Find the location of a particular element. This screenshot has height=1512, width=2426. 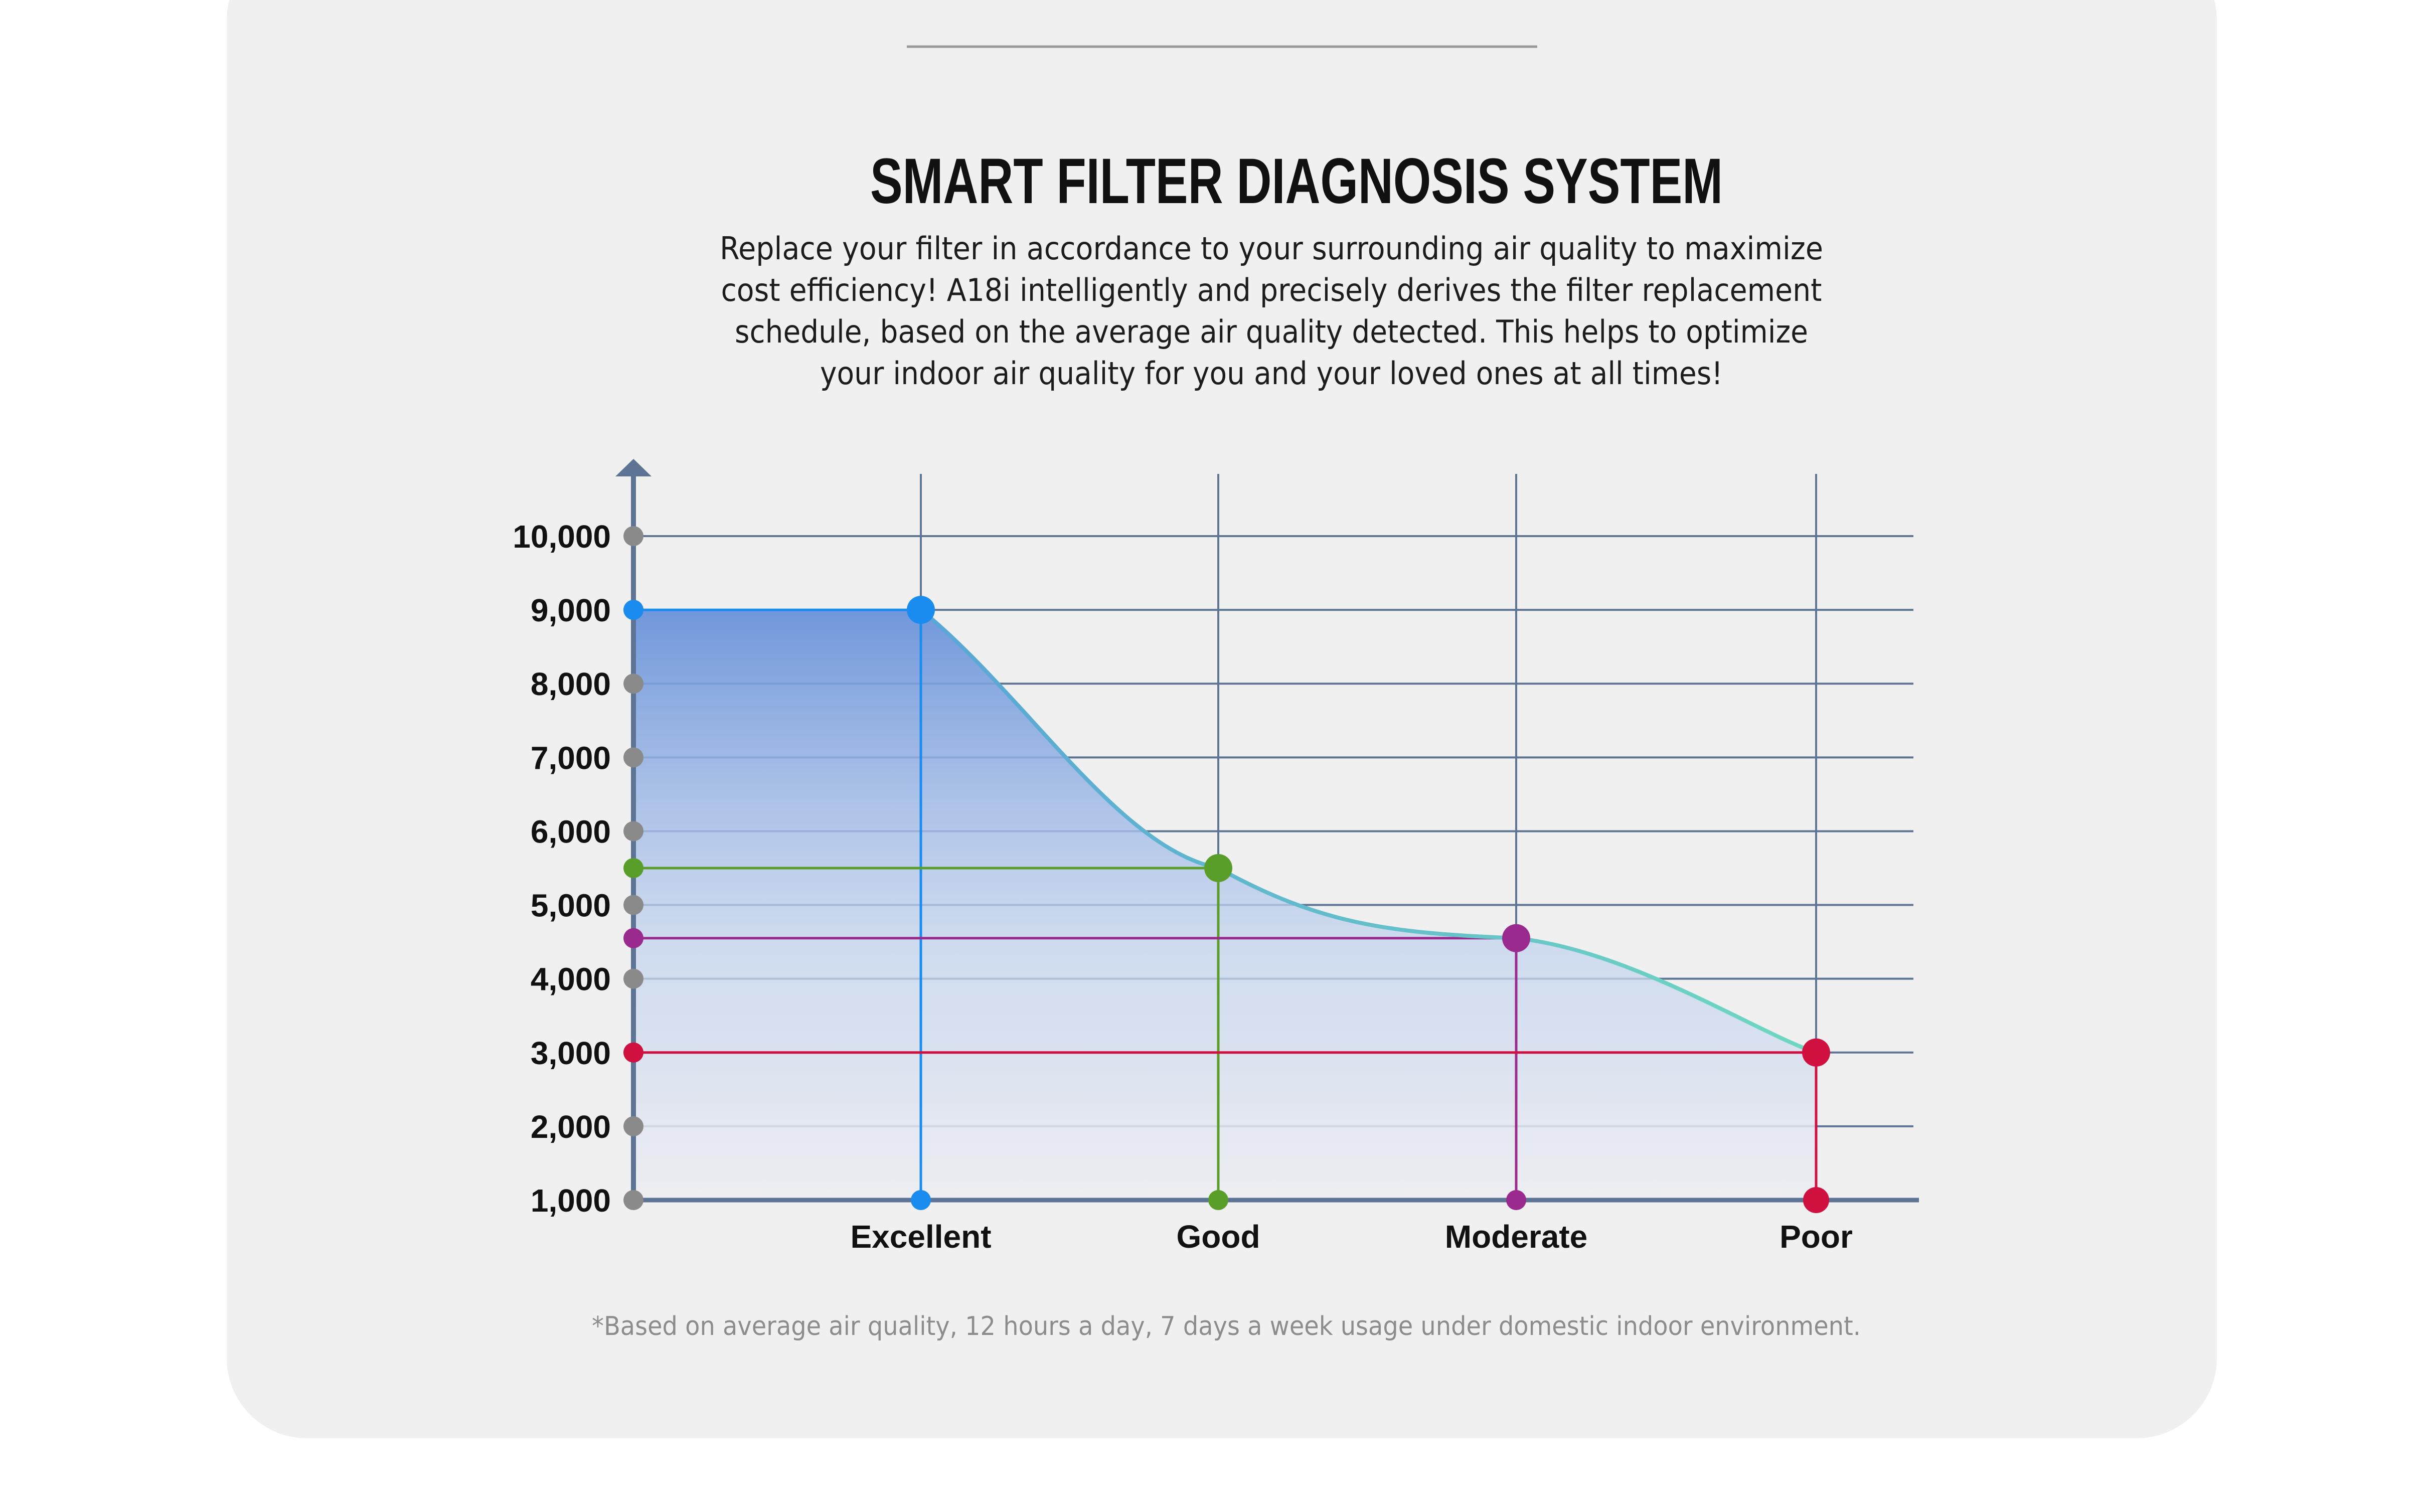

data-point-good is located at coordinates (1218, 868).